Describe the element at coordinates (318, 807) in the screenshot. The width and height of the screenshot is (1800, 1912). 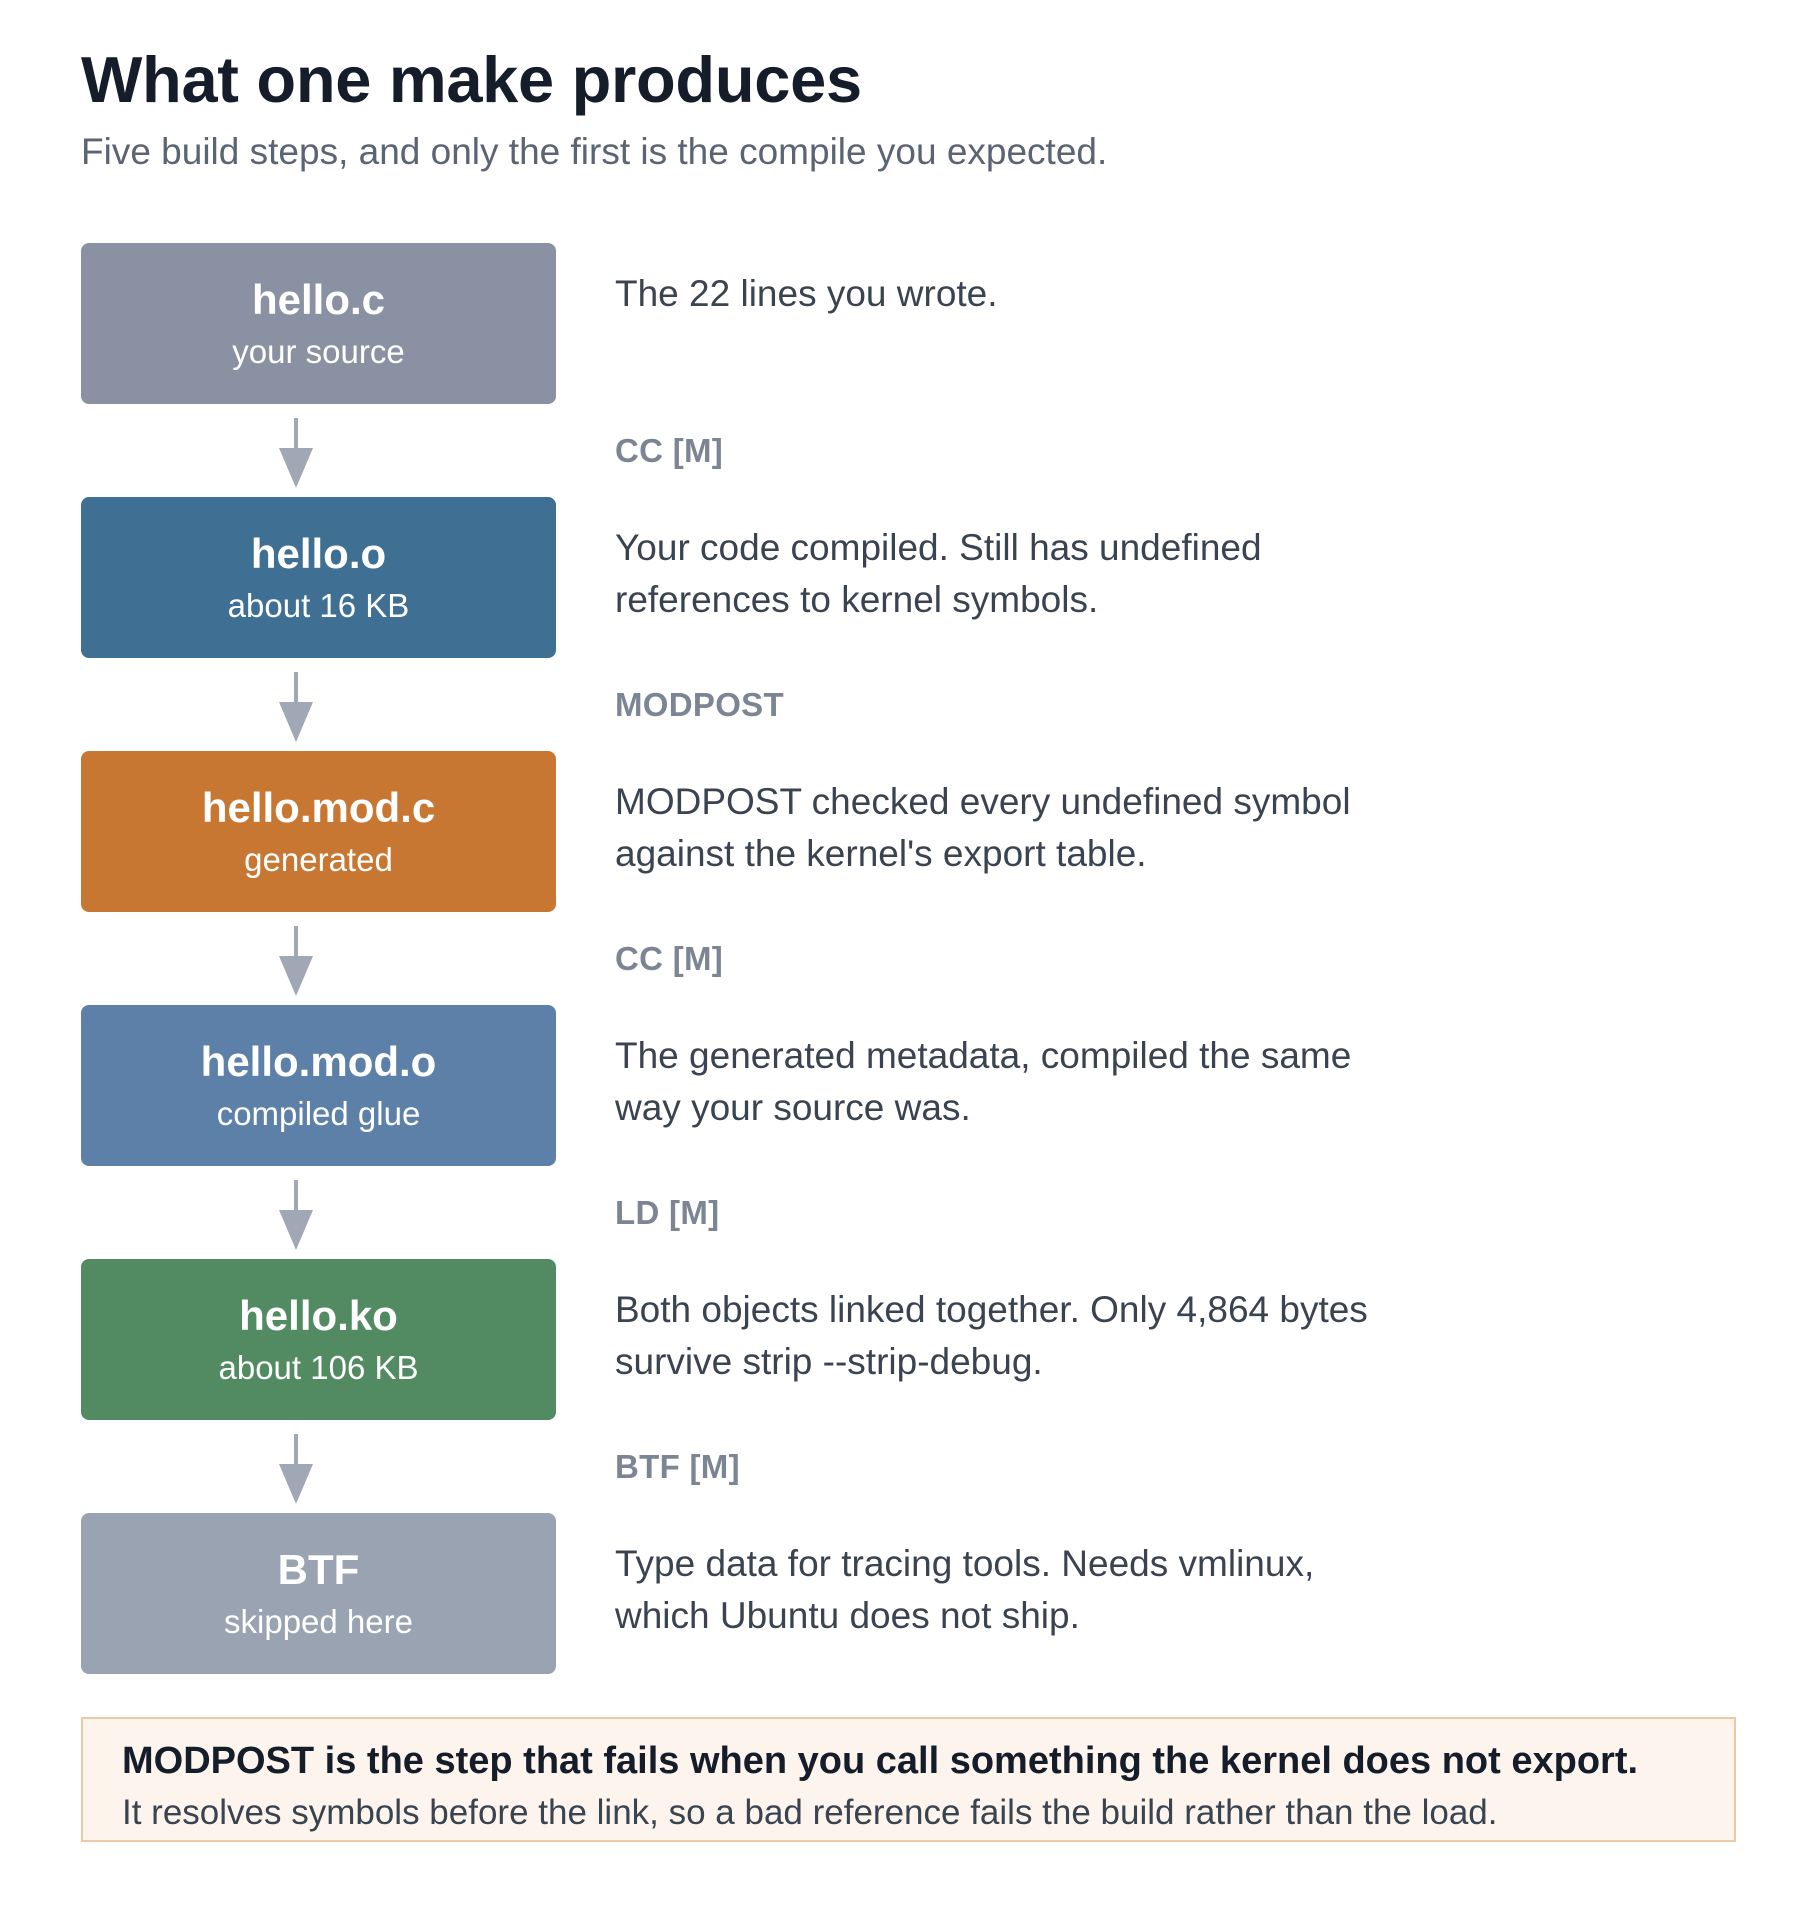
I see `stage-name: hello.mod.c` at that location.